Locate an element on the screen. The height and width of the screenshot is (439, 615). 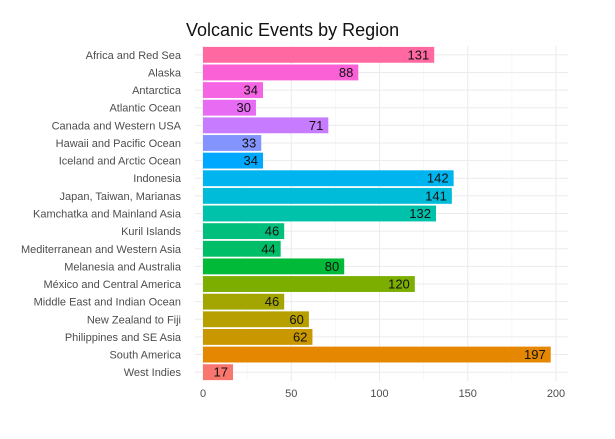
category-label: Atlantic Ocean is located at coordinates (145, 109).